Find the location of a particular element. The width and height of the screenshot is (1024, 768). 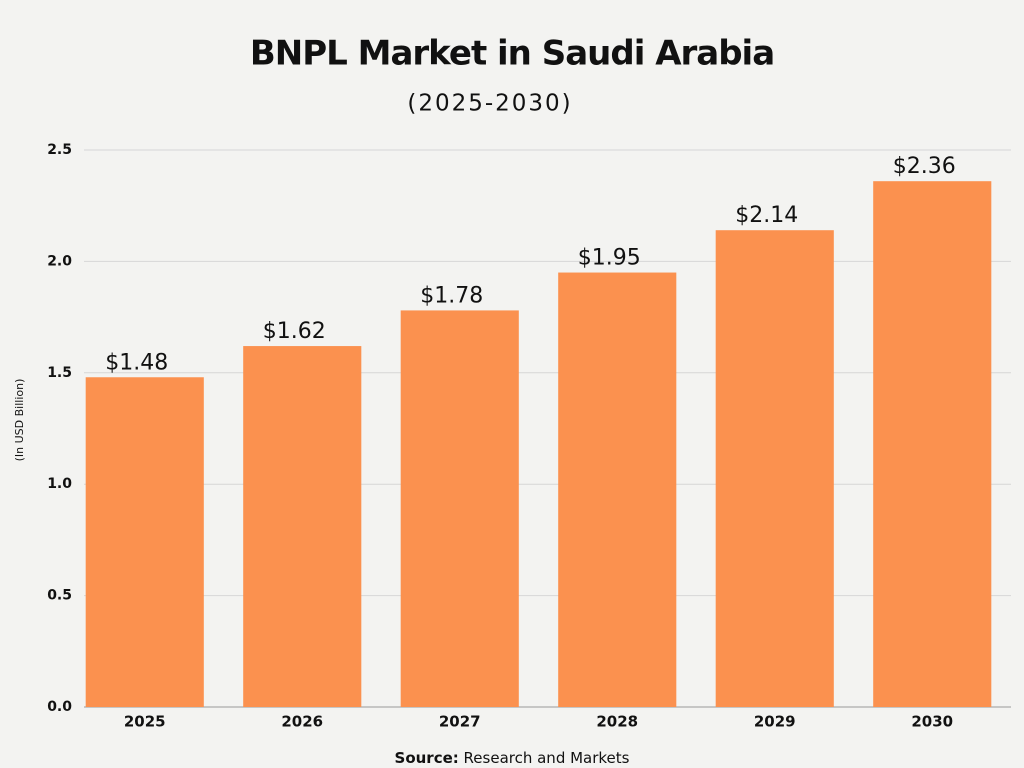

value-label: $1.48 is located at coordinates (136, 362).